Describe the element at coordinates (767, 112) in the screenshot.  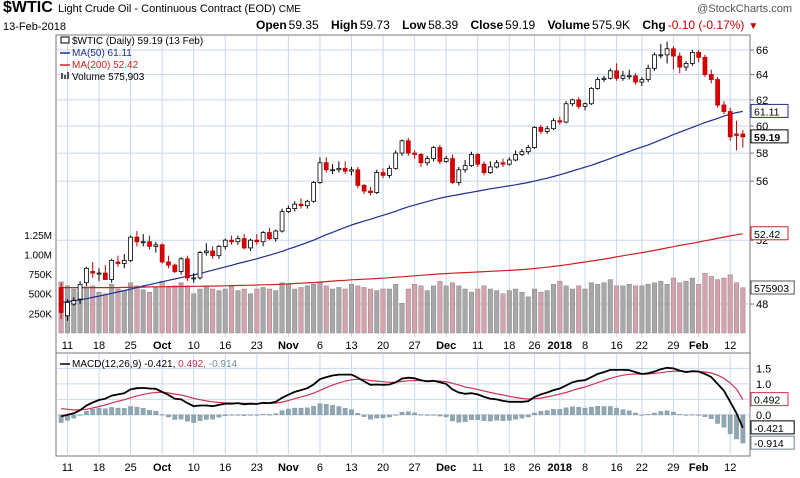
I see `last-value-text: 61.11` at that location.